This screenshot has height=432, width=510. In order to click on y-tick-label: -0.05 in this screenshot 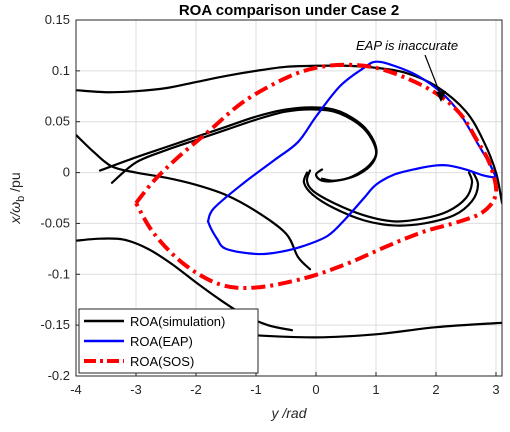, I will do `click(55, 222)`.